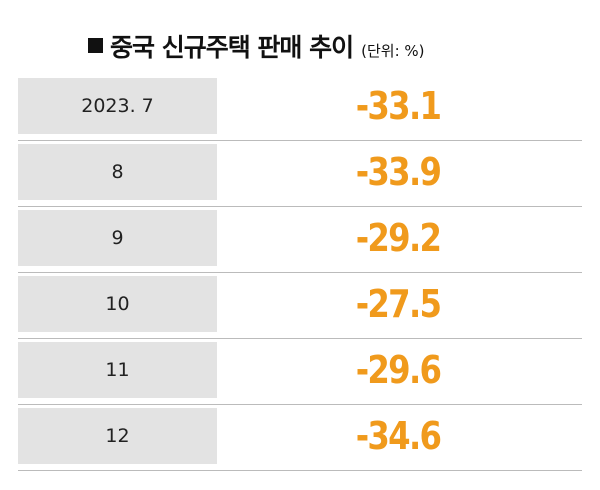  I want to click on title: 중국 신규주택 판매 추이, so click(232, 47).